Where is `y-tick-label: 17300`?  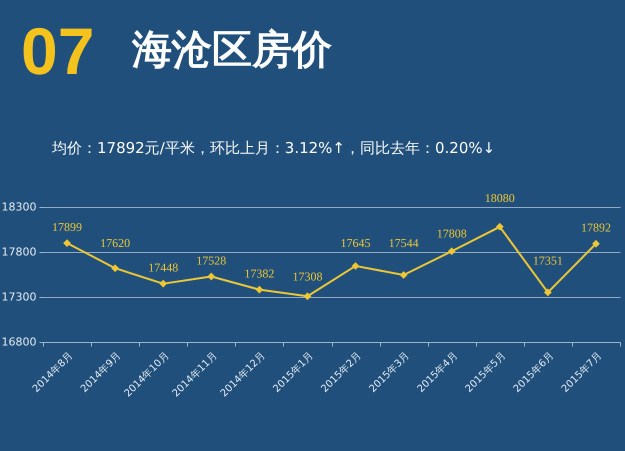 y-tick-label: 17300 is located at coordinates (19, 297).